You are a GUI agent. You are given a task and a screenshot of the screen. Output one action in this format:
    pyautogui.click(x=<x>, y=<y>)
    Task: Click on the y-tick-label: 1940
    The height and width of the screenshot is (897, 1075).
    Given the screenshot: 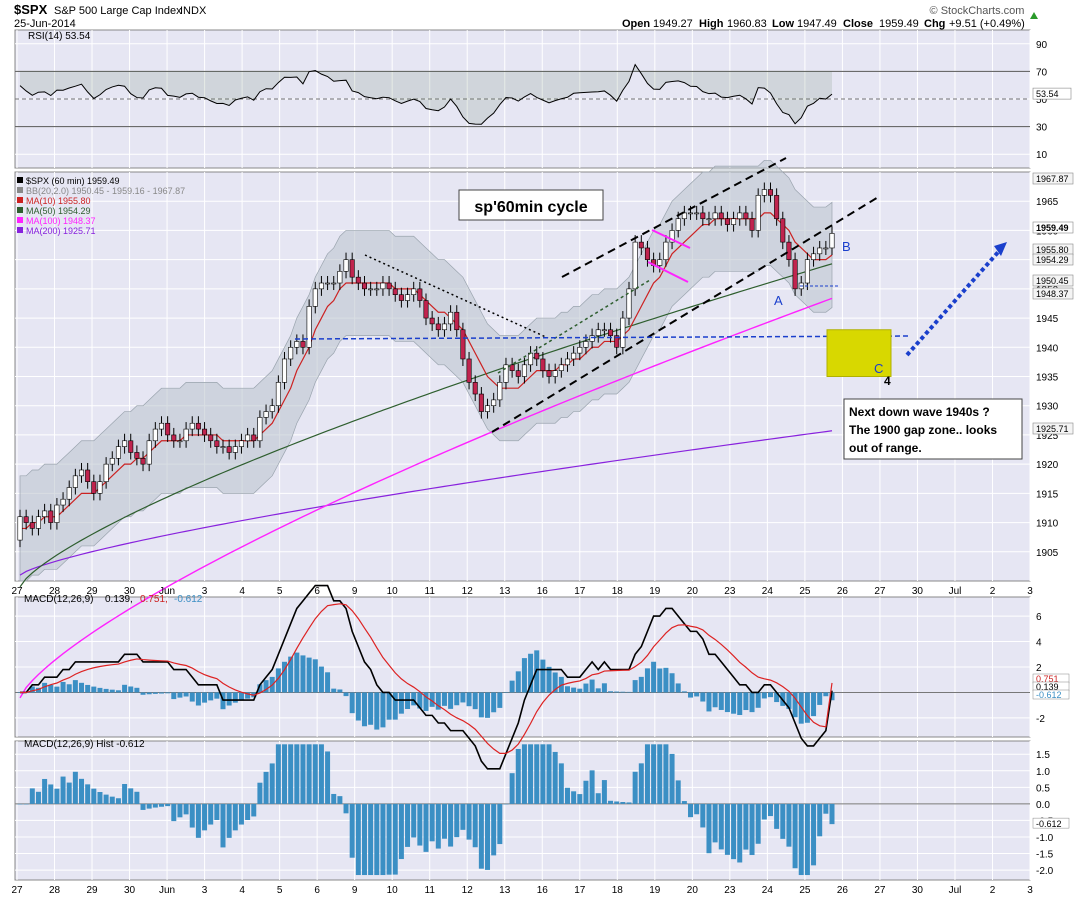 What is the action you would take?
    pyautogui.click(x=1047, y=348)
    